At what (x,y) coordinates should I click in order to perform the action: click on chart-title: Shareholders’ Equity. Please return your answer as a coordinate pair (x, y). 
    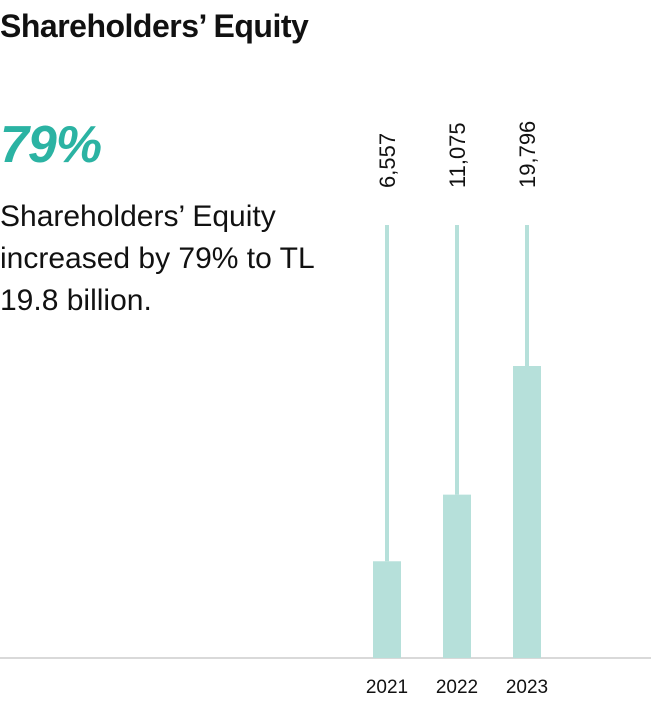
    Looking at the image, I should click on (154, 26).